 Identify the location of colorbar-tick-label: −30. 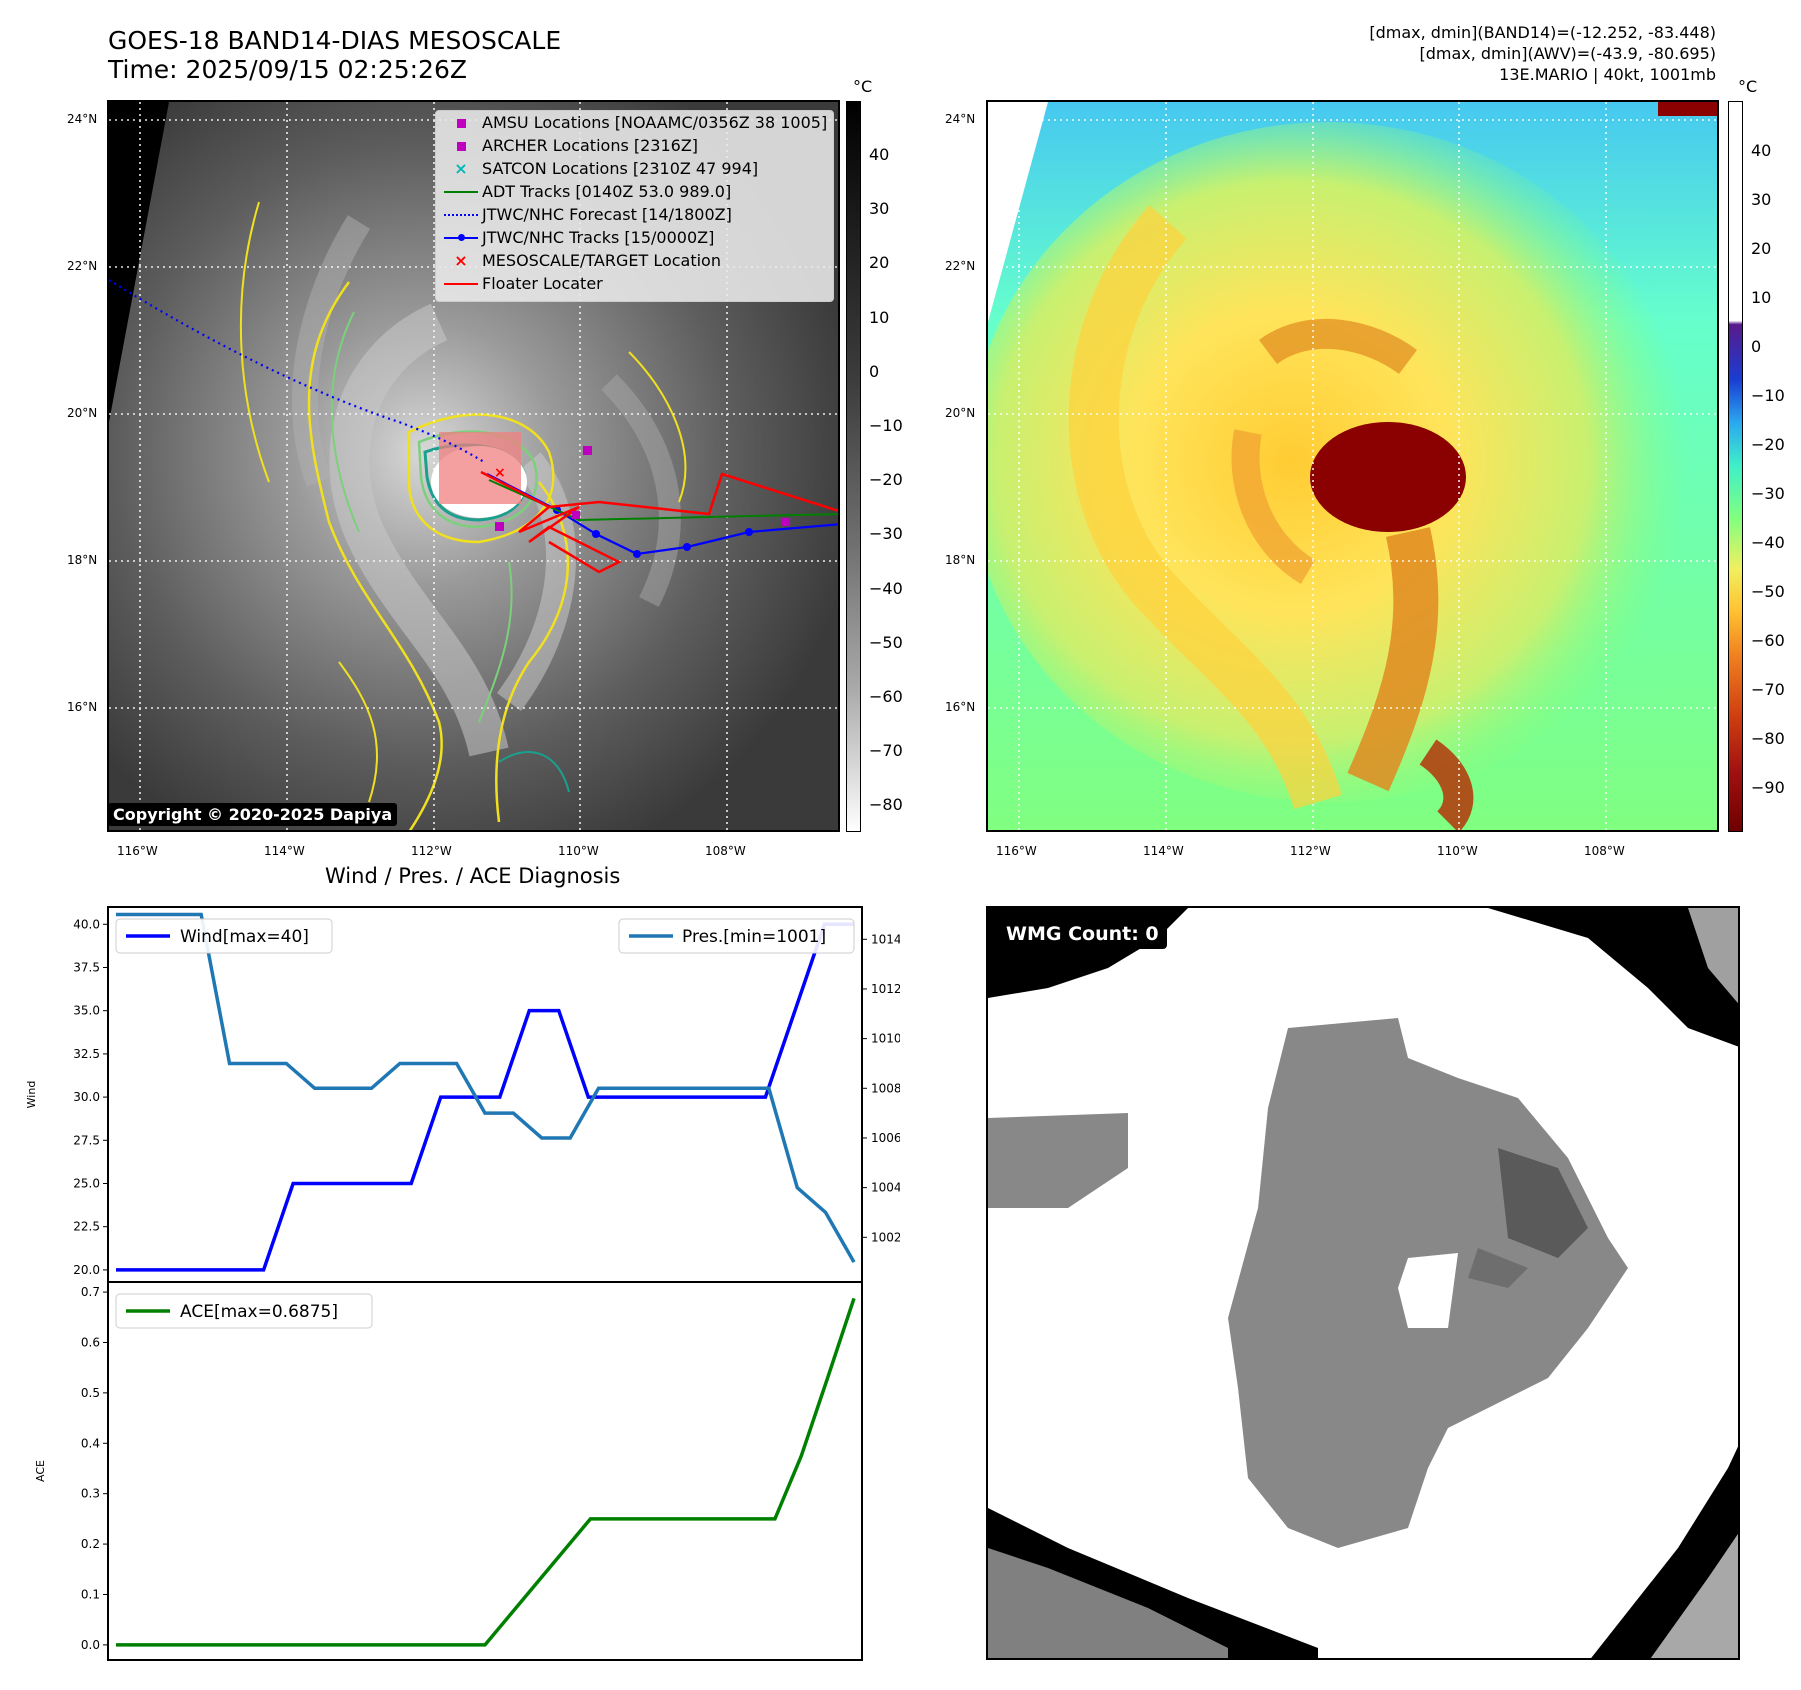
(1768, 493).